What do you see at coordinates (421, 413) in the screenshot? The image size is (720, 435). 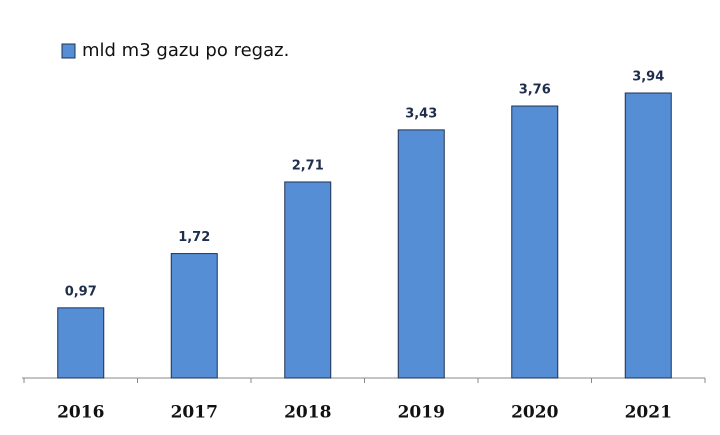 I see `x-tick-label: 2019` at bounding box center [421, 413].